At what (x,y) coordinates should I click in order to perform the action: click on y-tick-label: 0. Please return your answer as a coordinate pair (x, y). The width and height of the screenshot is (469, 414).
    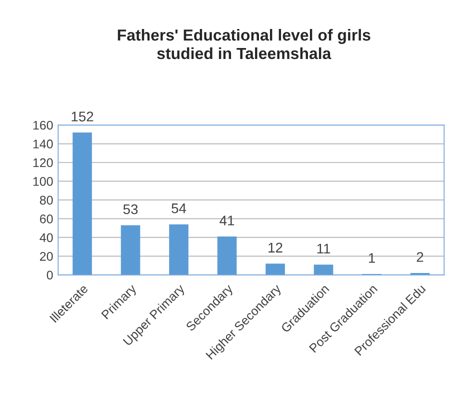
    Looking at the image, I should click on (49, 275).